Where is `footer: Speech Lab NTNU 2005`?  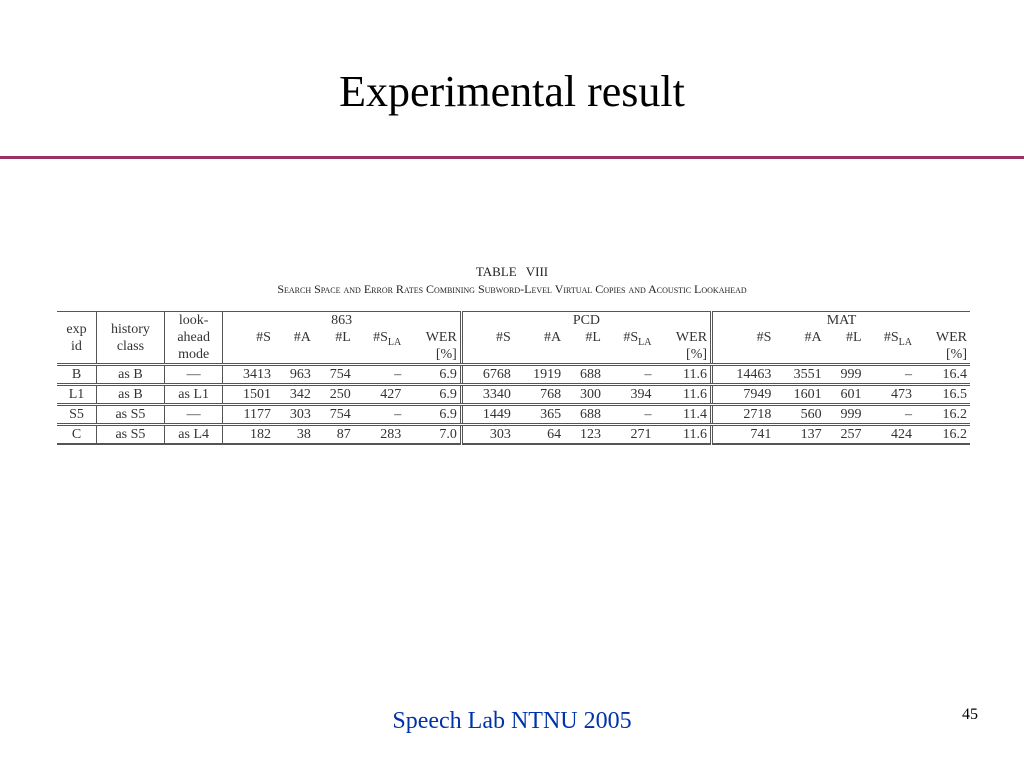 footer: Speech Lab NTNU 2005 is located at coordinates (512, 721).